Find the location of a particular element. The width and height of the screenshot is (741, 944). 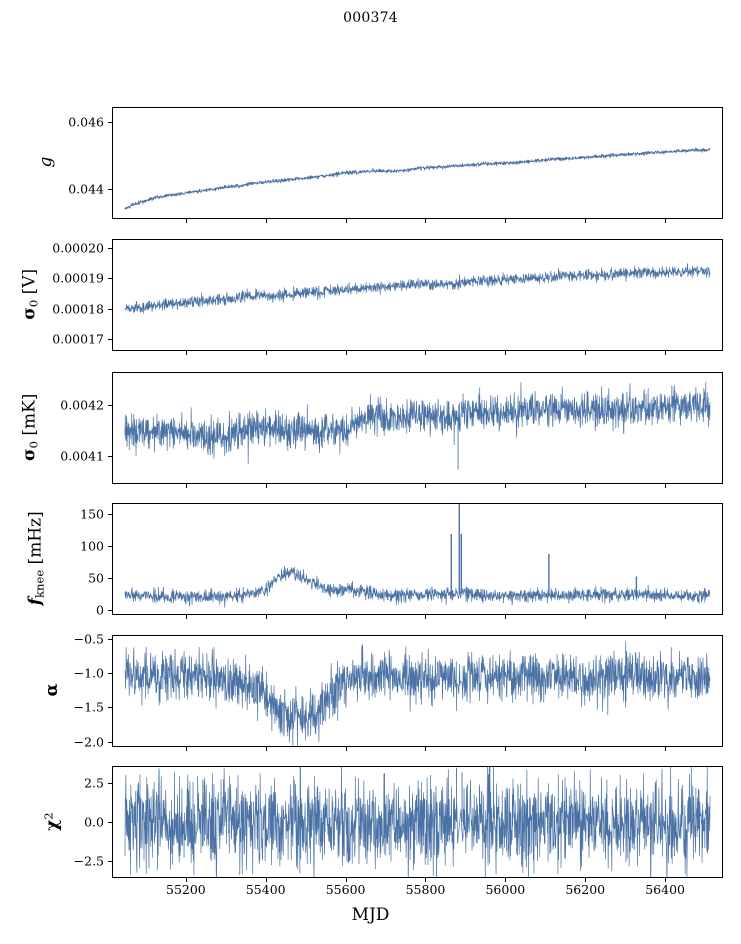

plot-panel-alpha is located at coordinates (417, 691).